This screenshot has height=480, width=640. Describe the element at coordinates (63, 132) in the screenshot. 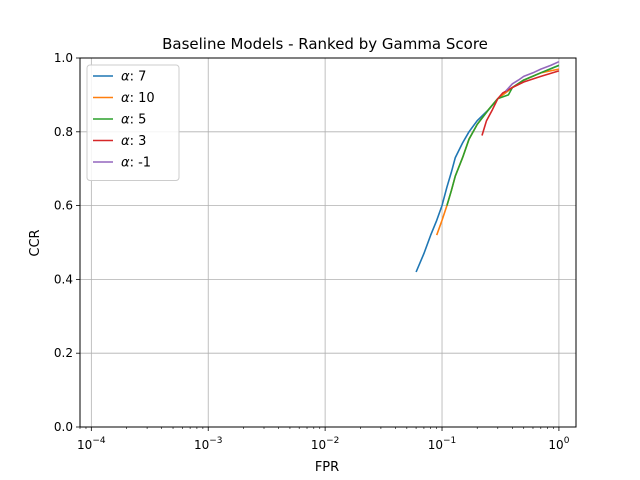

I see `y-tick-label: 0.8` at that location.